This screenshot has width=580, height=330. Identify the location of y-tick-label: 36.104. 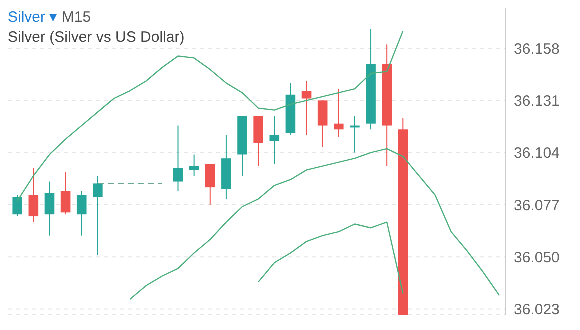
(537, 153).